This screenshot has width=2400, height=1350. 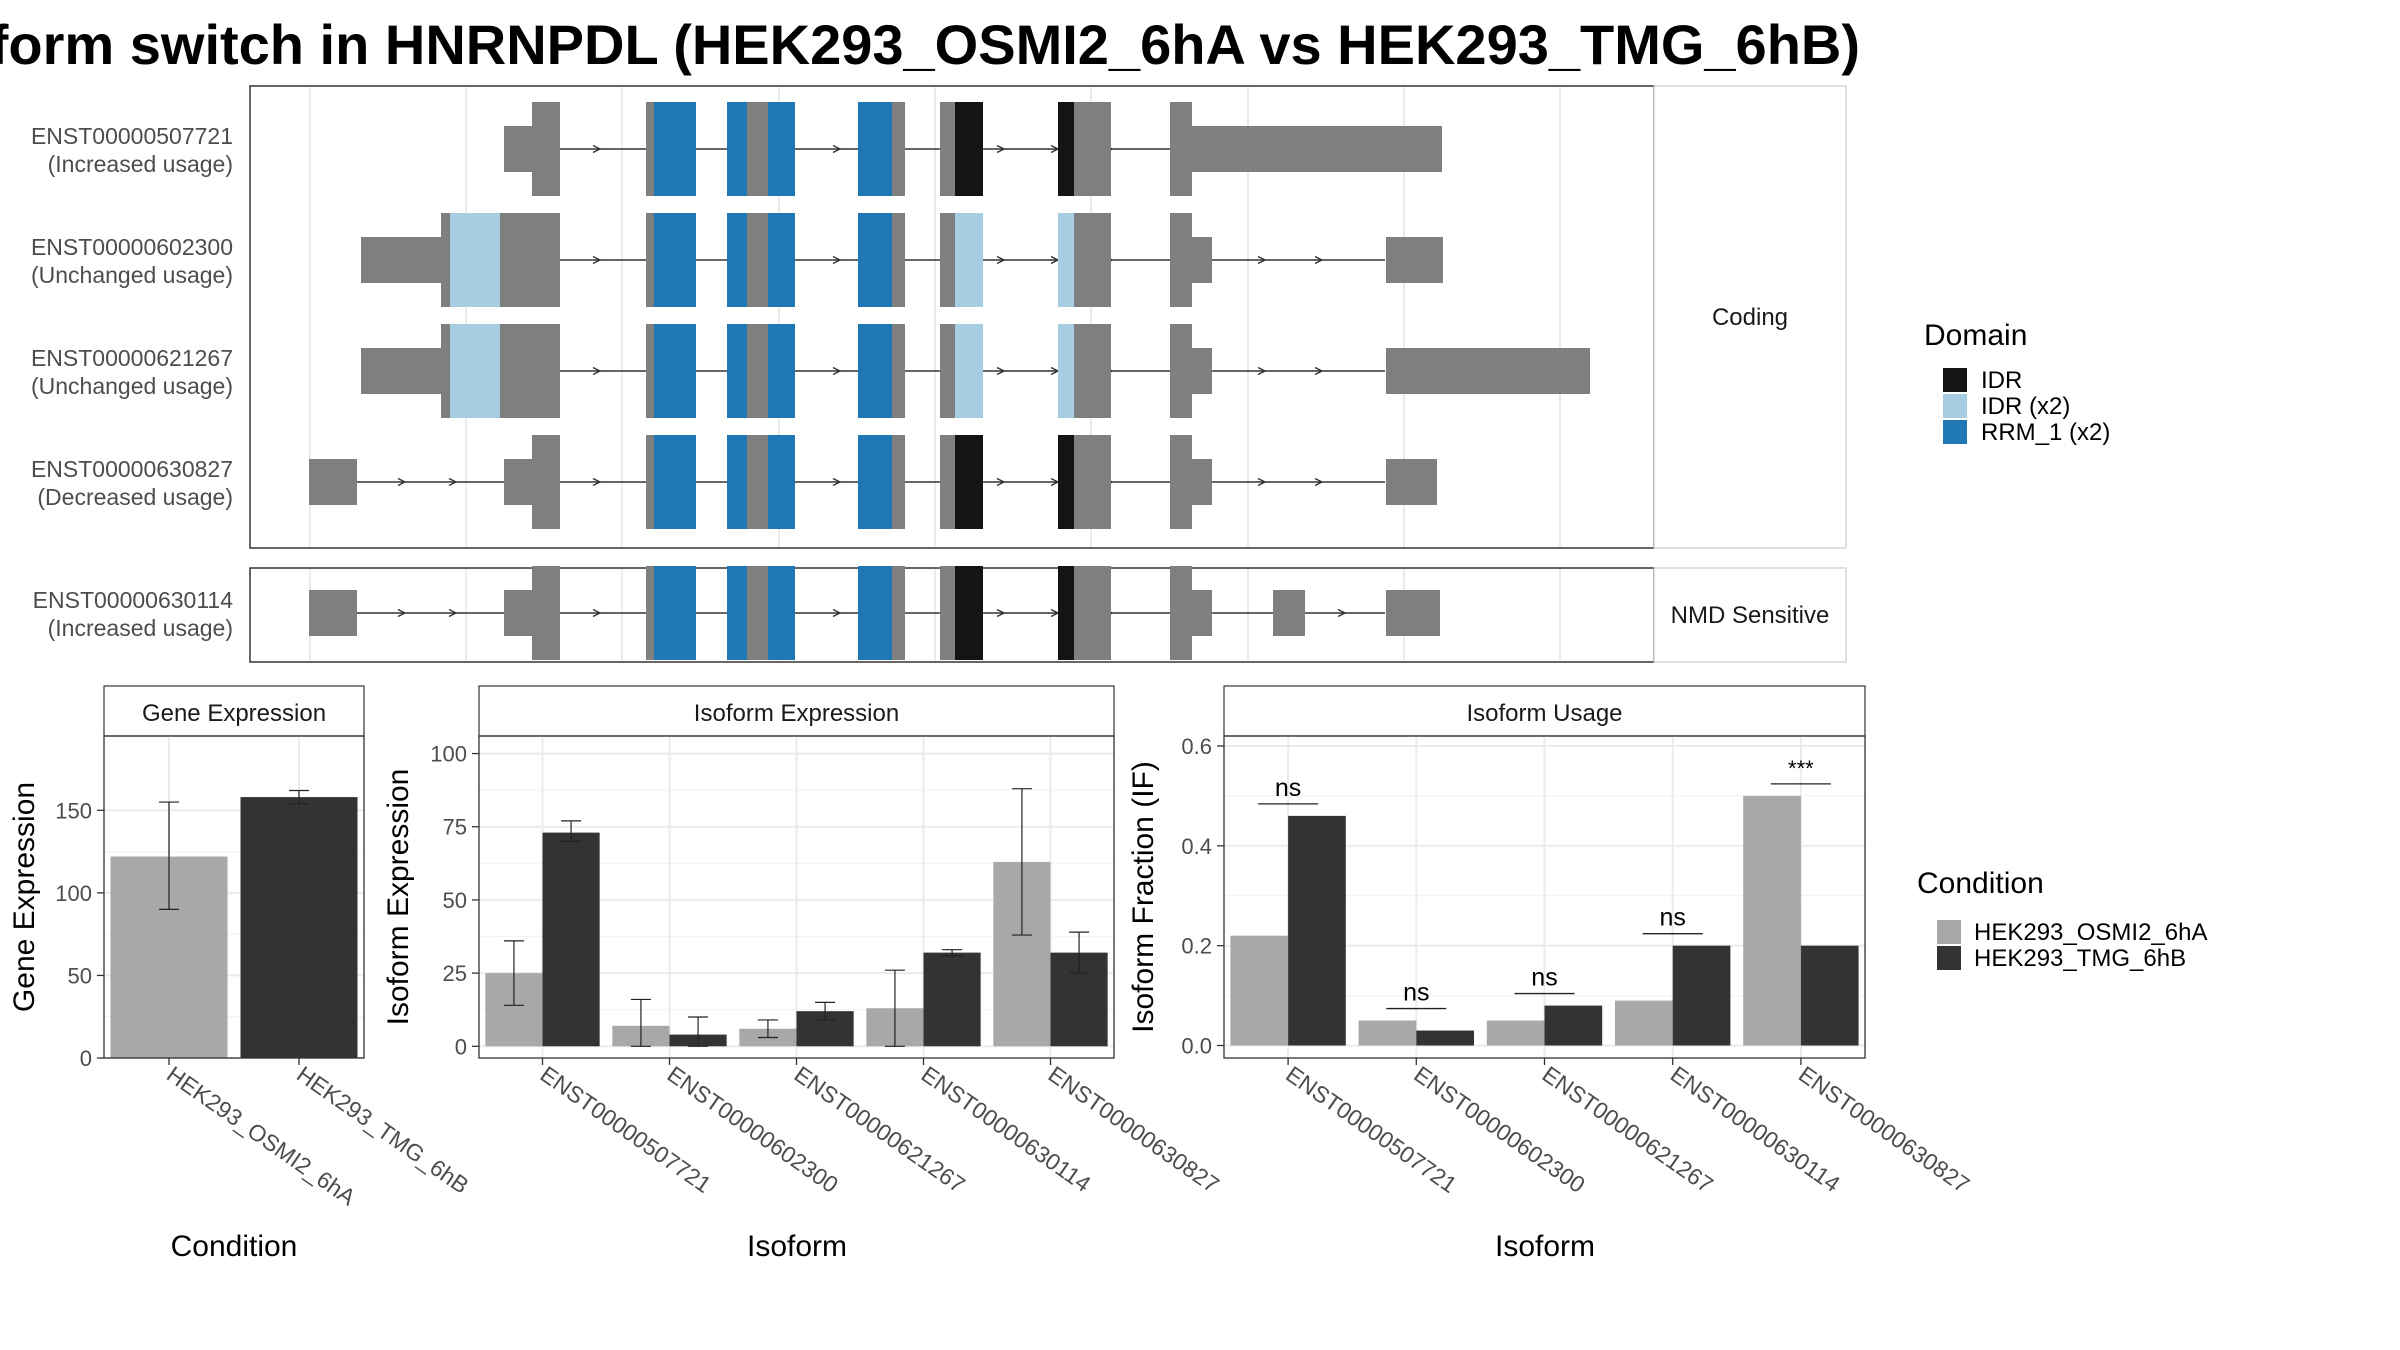 I want to click on transcript-id-label: ENST00000602300, so click(x=132, y=247).